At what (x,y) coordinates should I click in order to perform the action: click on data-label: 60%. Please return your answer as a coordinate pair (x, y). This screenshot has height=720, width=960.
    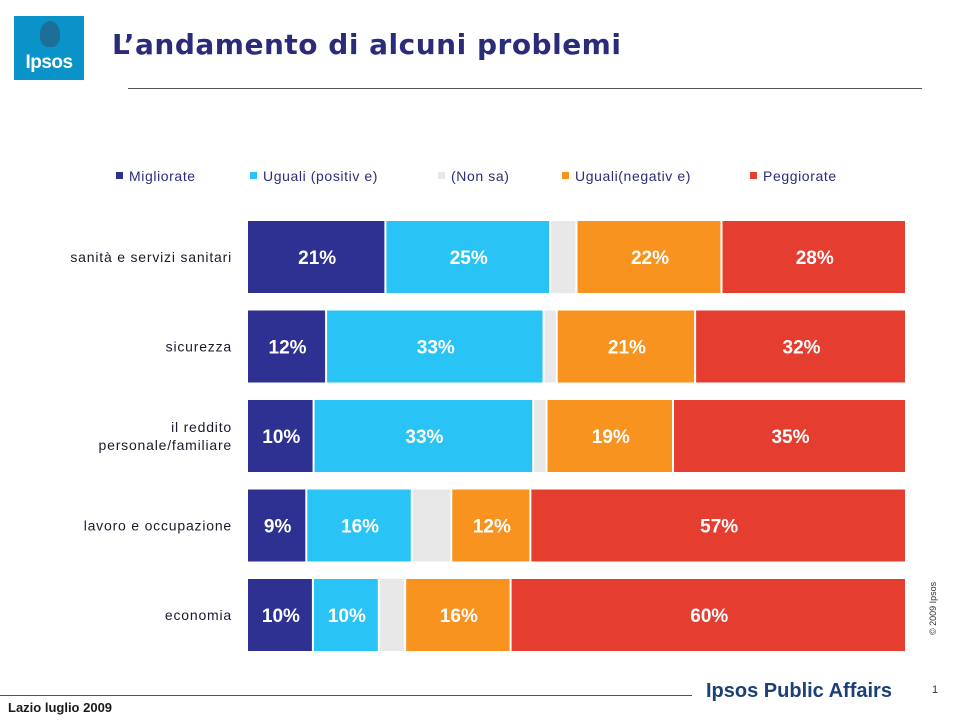
    Looking at the image, I should click on (709, 616).